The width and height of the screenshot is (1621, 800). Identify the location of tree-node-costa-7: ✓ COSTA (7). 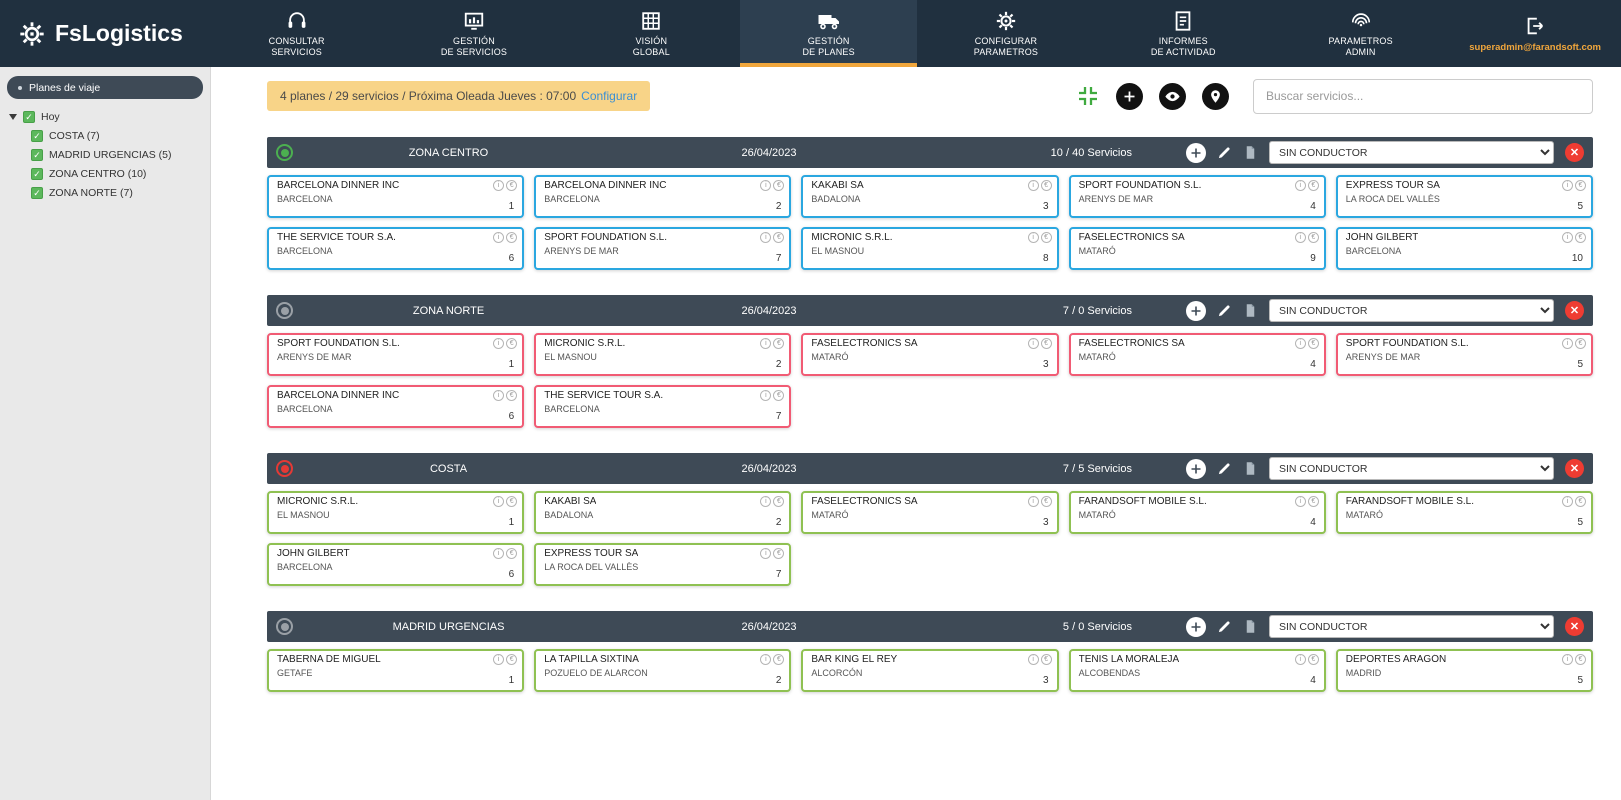
(105, 135).